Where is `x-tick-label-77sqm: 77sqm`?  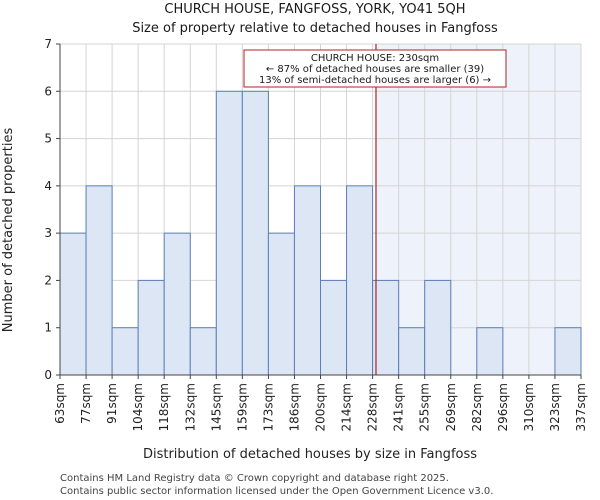 x-tick-label-77sqm: 77sqm is located at coordinates (86, 403).